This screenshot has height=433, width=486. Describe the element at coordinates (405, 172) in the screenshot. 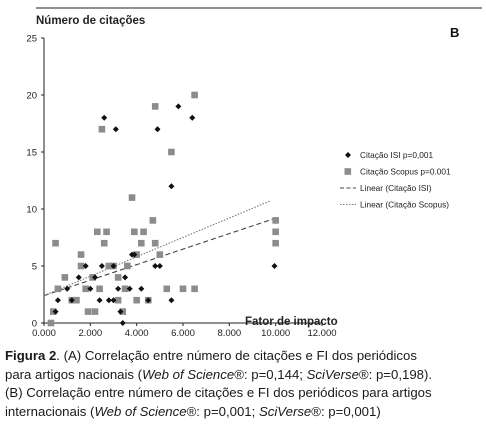

I see `legend-label: Citação Scopus p=0.001` at that location.